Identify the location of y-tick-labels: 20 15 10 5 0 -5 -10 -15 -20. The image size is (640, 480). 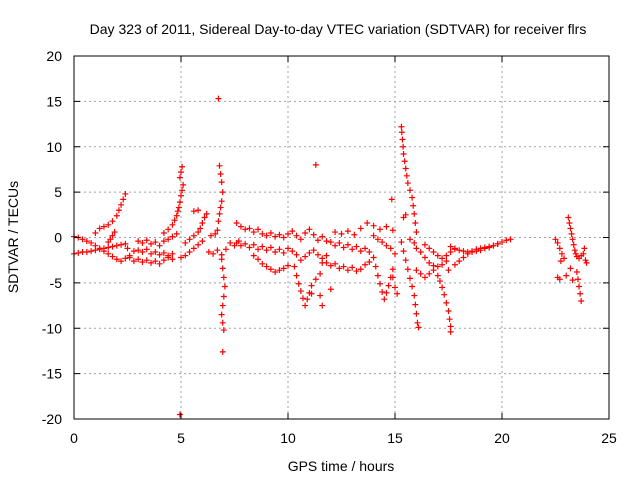
(52, 237).